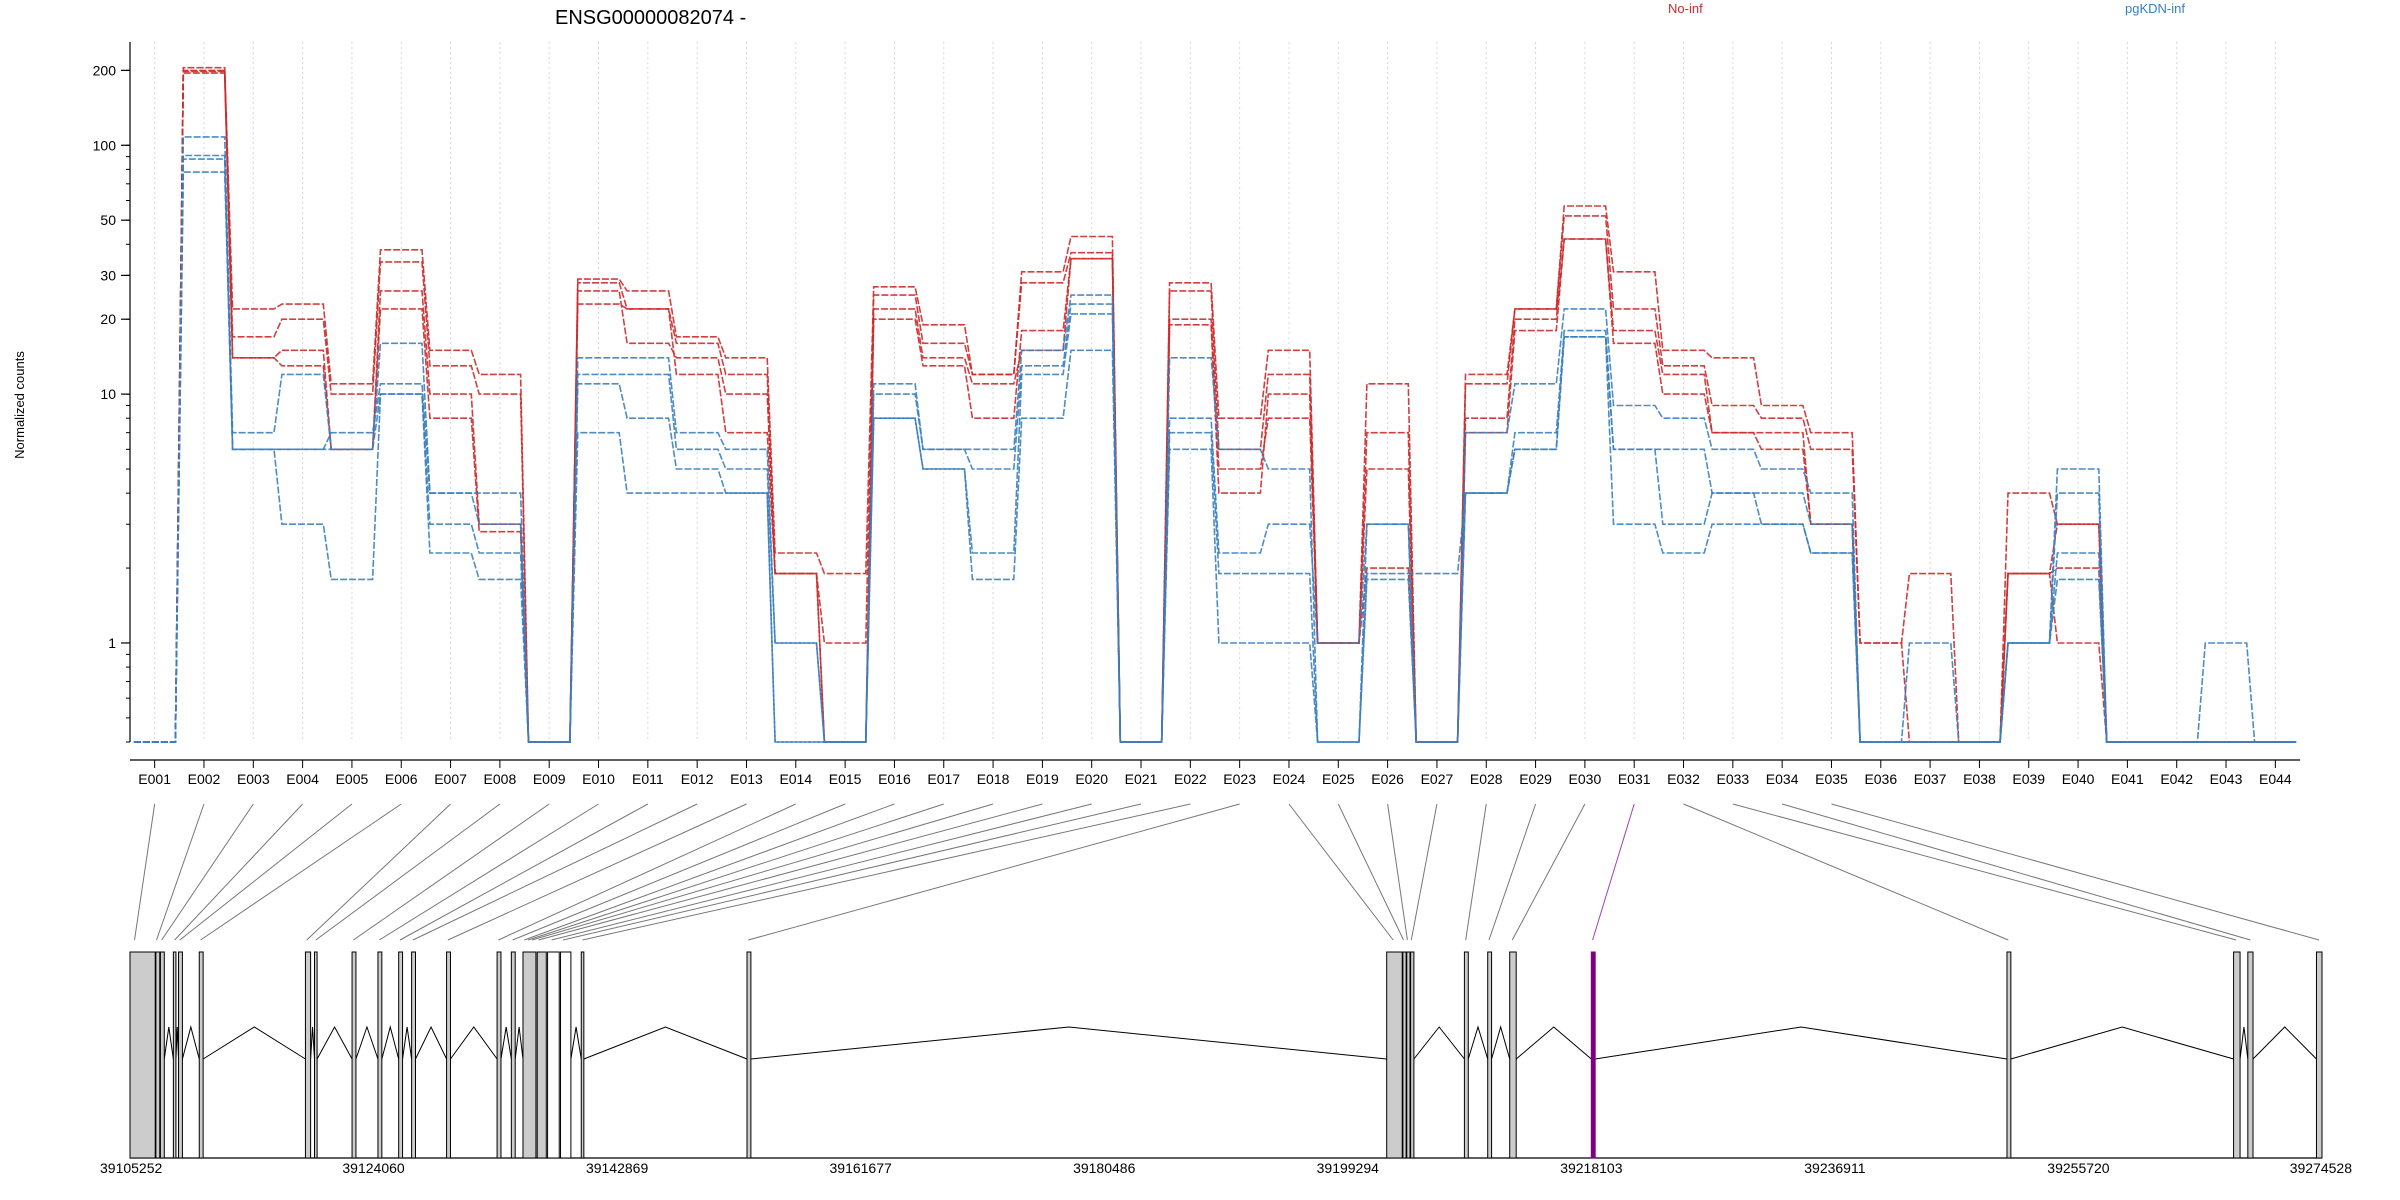  Describe the element at coordinates (112, 643) in the screenshot. I see `y-tick-label-1: 1` at that location.